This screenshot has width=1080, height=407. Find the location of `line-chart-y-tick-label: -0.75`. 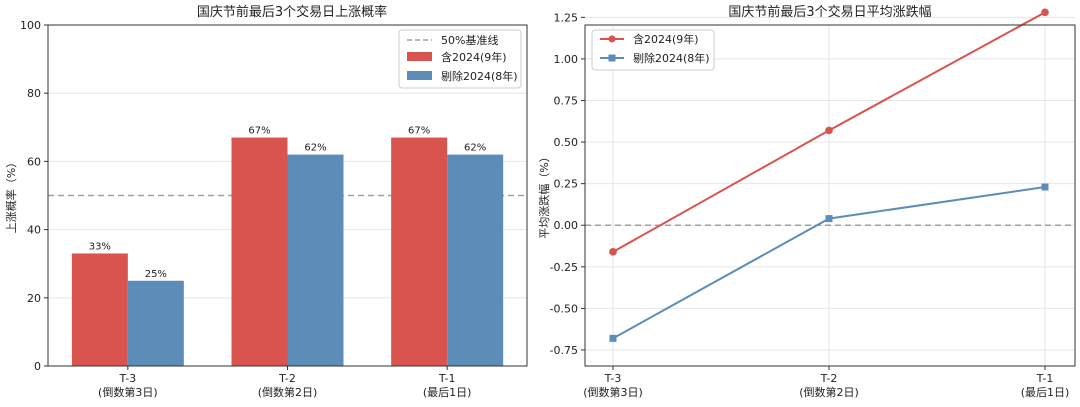

line-chart-y-tick-label: -0.75 is located at coordinates (564, 350).